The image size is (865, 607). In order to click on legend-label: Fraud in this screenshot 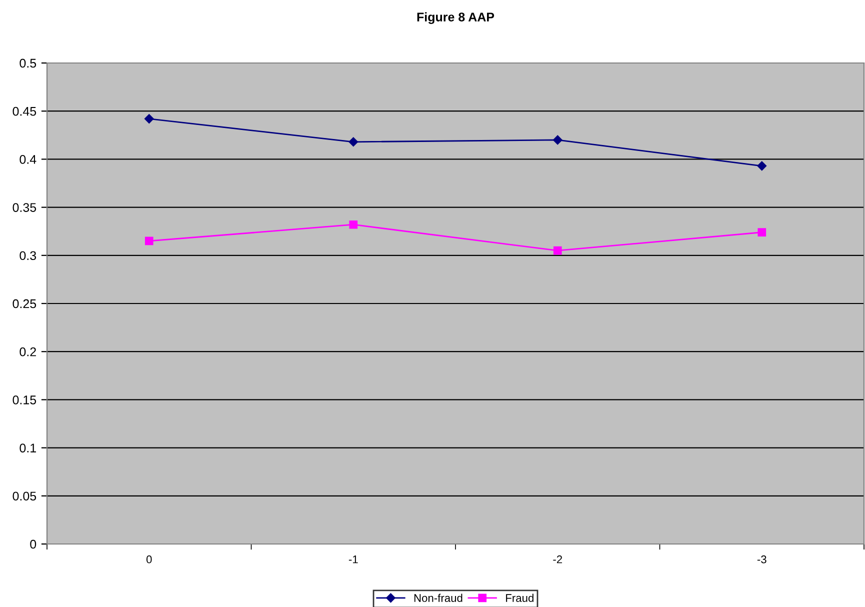, I will do `click(520, 598)`.